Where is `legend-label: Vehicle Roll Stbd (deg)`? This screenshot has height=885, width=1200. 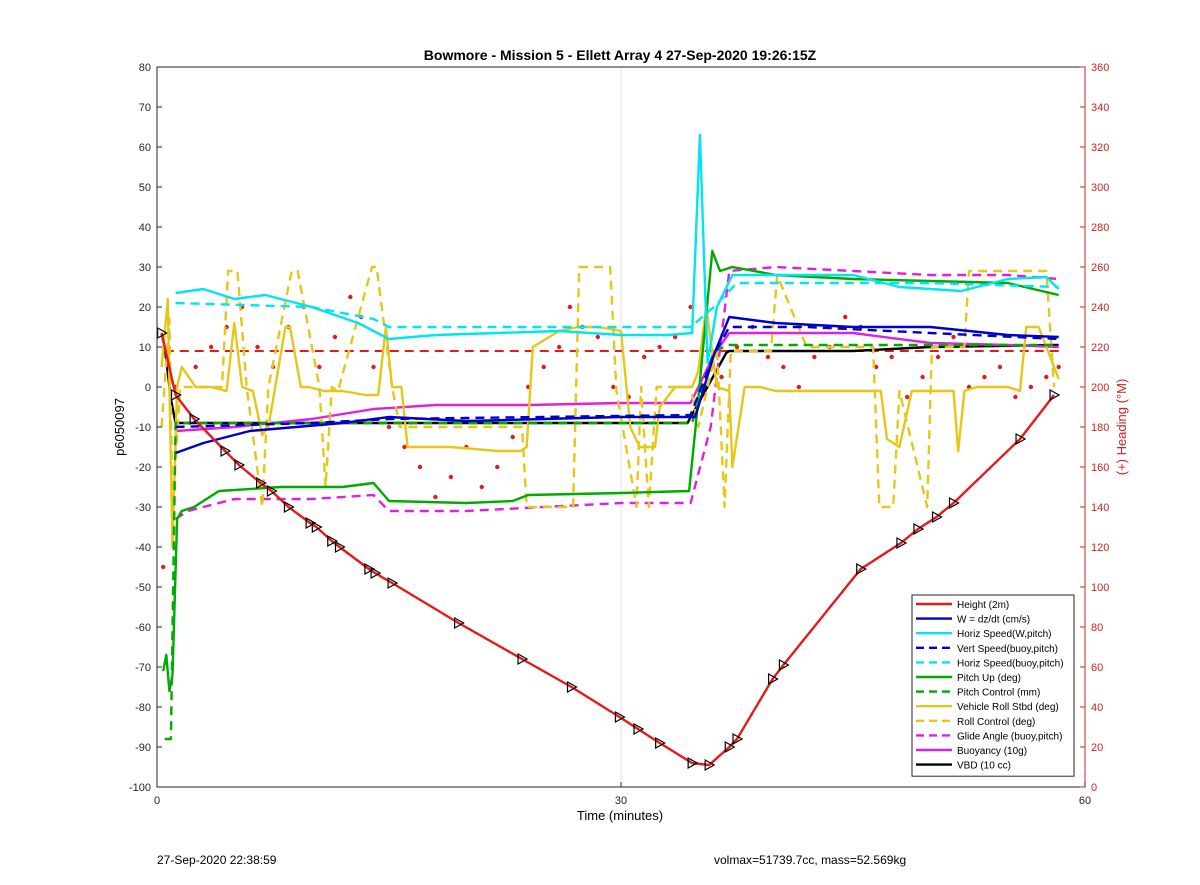 legend-label: Vehicle Roll Stbd (deg) is located at coordinates (1008, 707).